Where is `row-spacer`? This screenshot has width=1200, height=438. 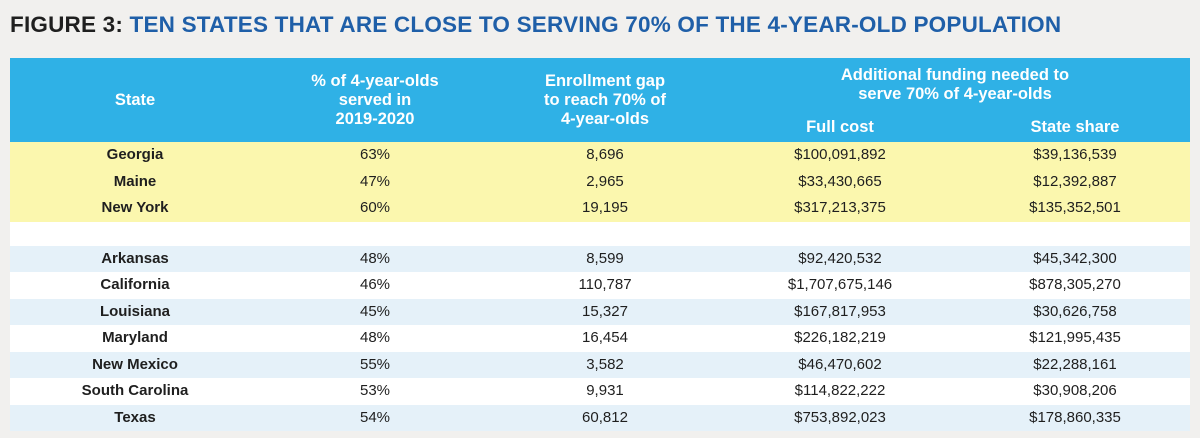 row-spacer is located at coordinates (600, 233).